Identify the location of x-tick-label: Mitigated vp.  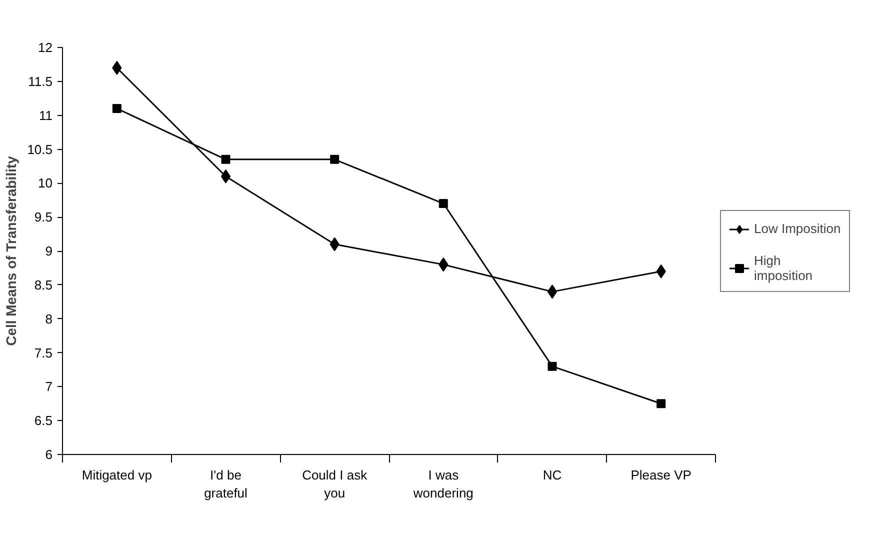
(117, 475).